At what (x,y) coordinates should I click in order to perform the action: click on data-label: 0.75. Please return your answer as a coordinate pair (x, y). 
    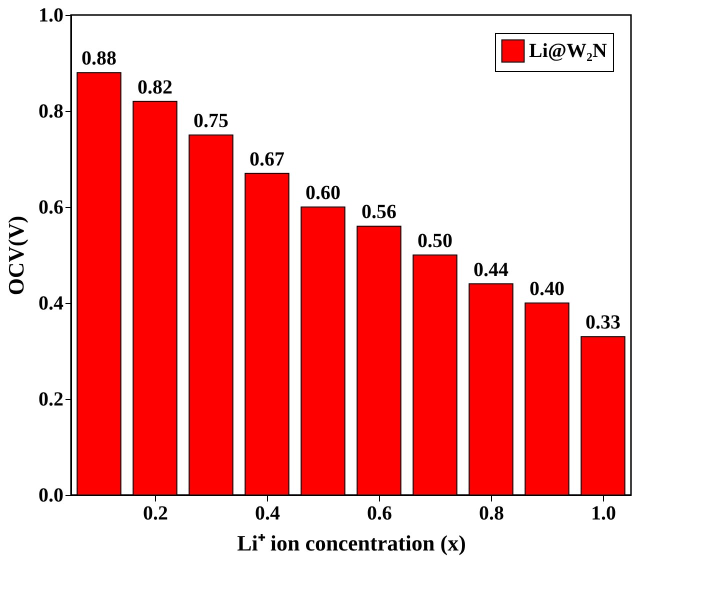
    Looking at the image, I should click on (211, 121).